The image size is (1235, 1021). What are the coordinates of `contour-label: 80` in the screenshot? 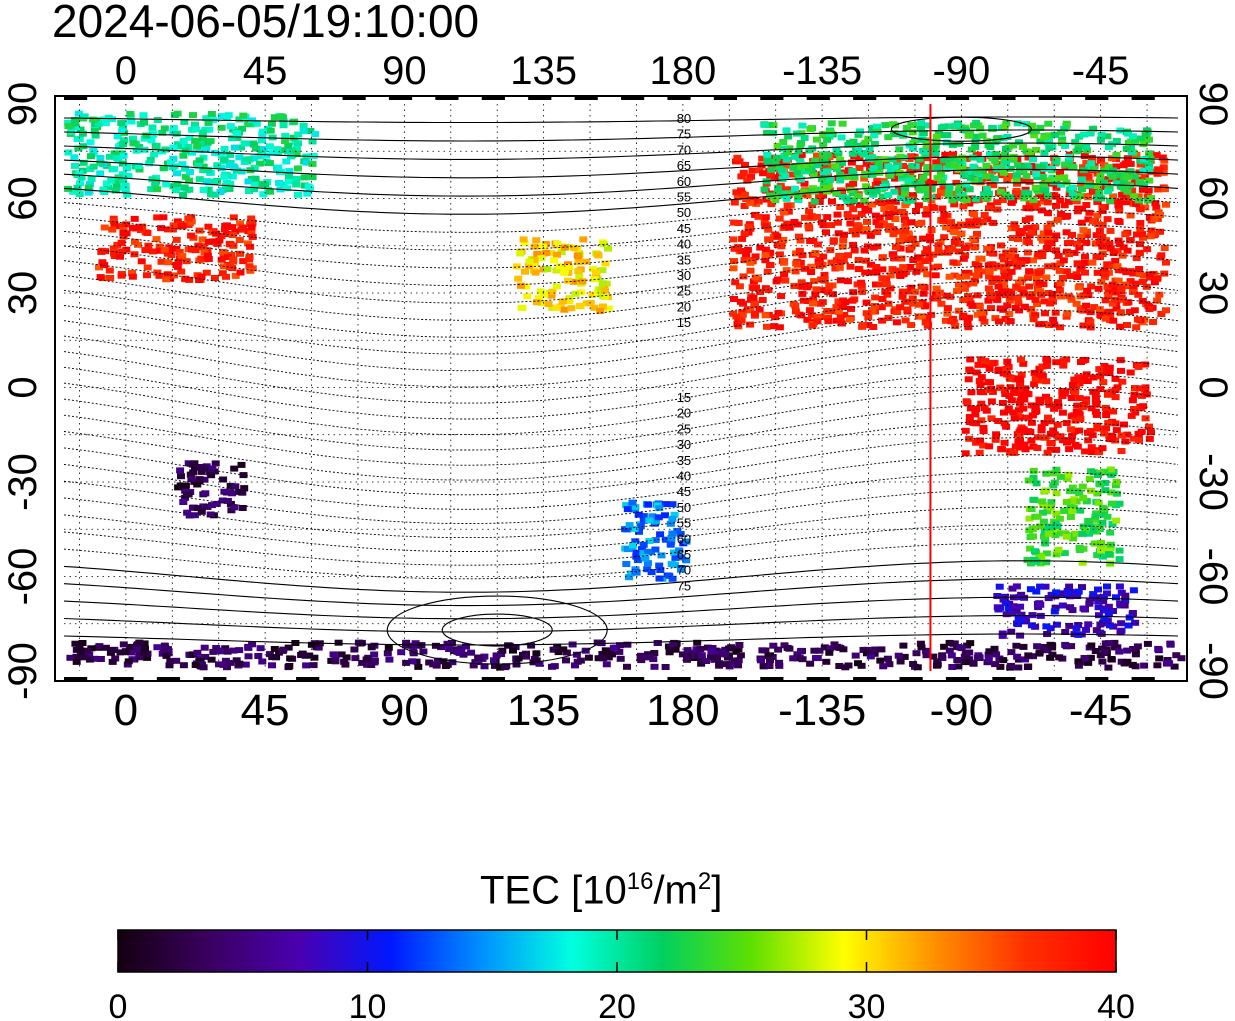 It's located at (684, 118).